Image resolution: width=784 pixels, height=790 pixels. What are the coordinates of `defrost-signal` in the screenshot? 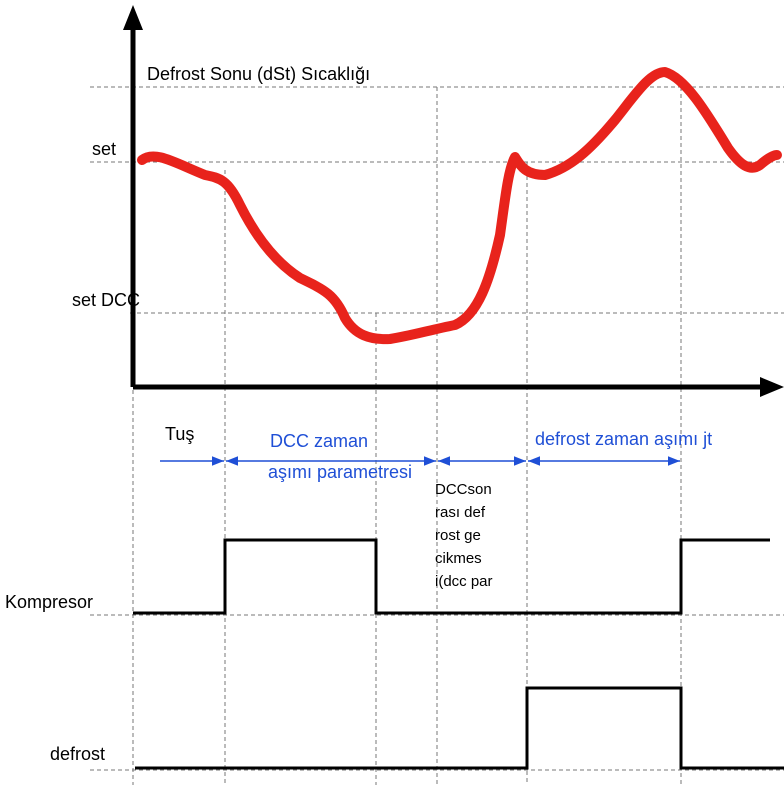 It's located at (459, 728).